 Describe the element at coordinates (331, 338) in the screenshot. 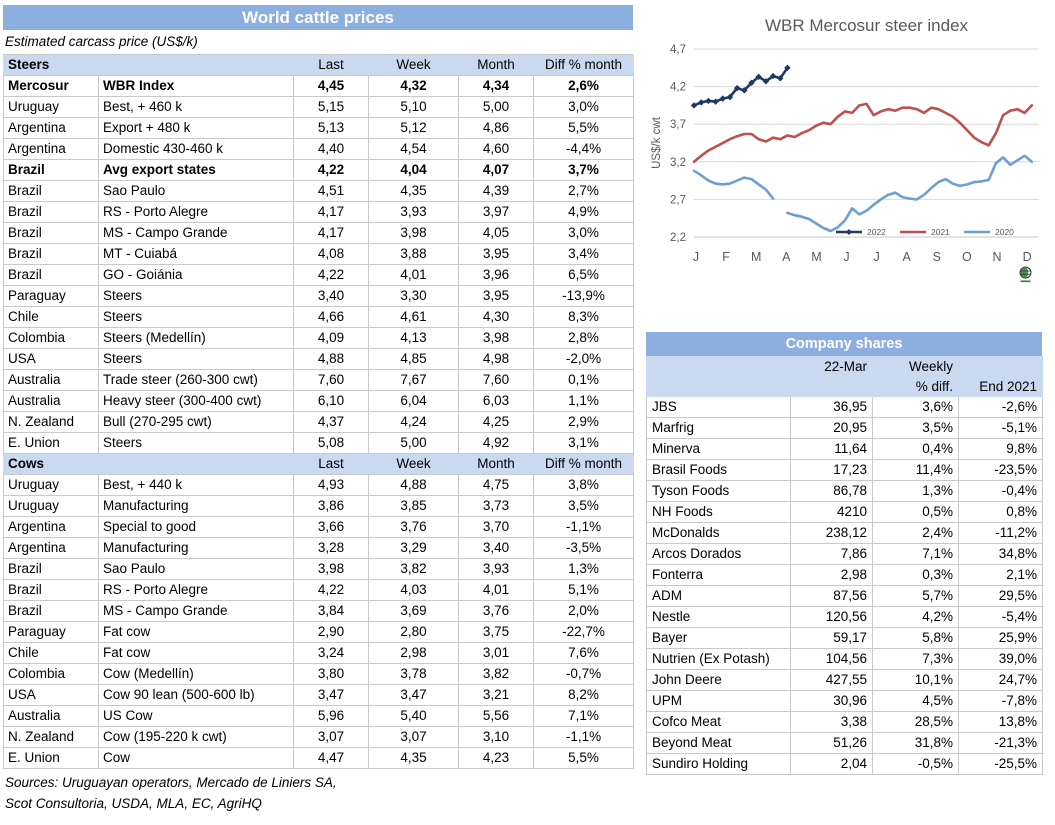

I see `last-value-cell: 4,09` at that location.